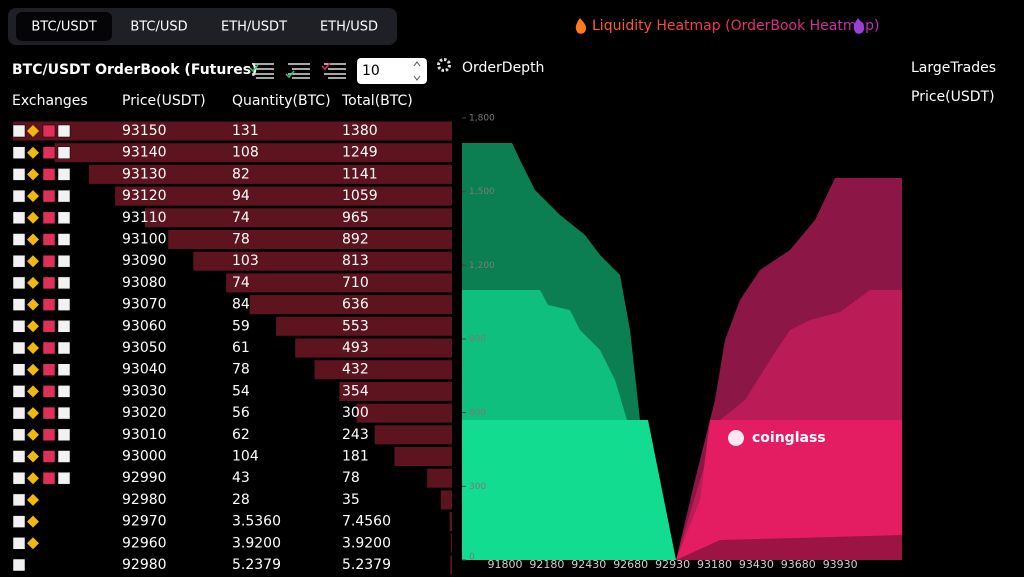 The image size is (1024, 577). What do you see at coordinates (371, 71) in the screenshot?
I see `depth-input-value: 10` at bounding box center [371, 71].